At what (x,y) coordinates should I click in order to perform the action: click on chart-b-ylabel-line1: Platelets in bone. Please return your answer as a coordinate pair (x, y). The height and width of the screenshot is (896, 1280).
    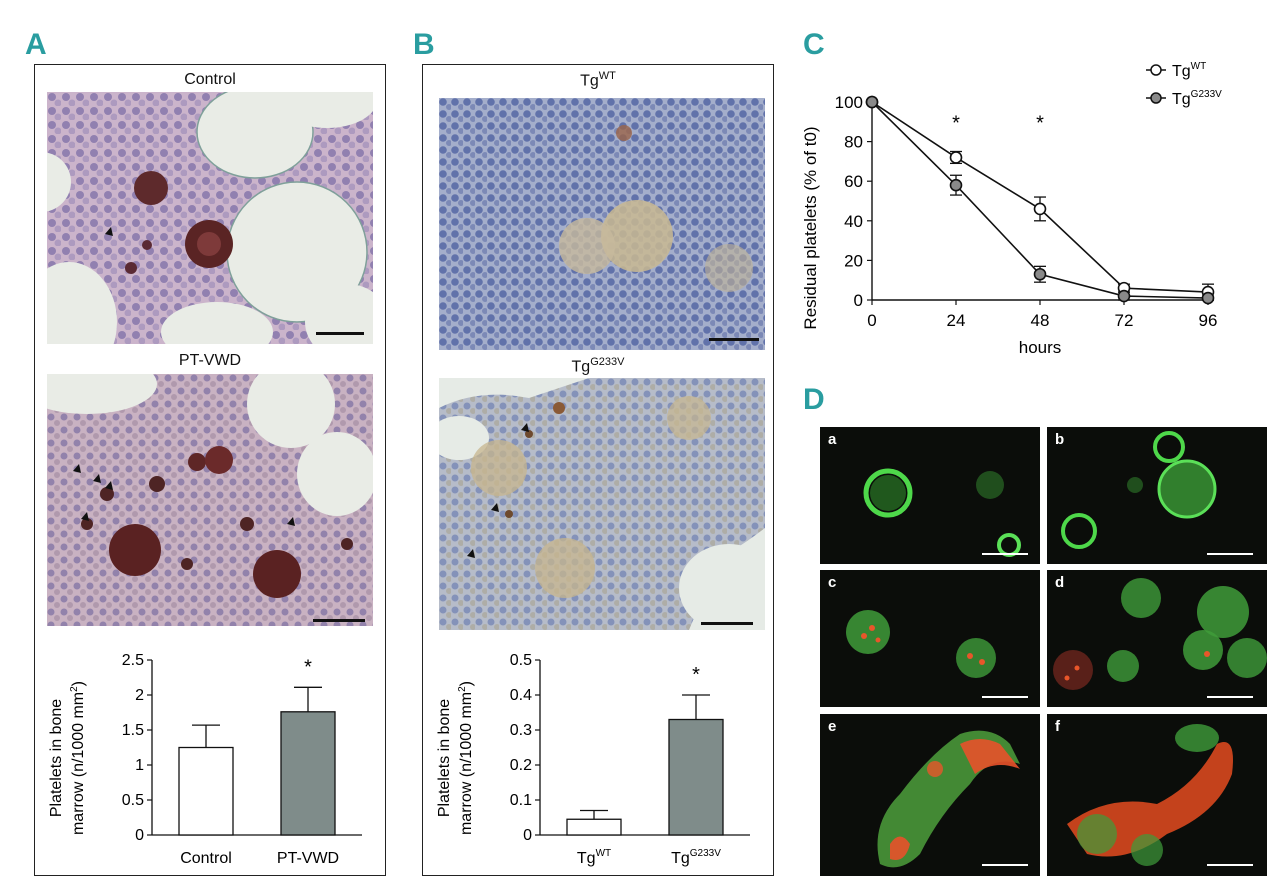
    Looking at the image, I should click on (444, 758).